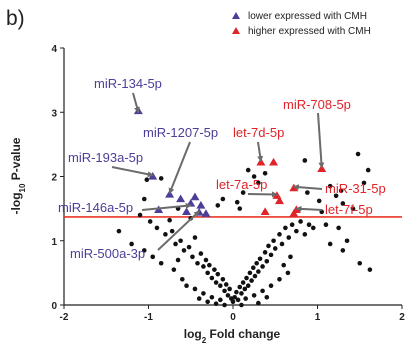 This screenshot has width=414, height=352. What do you see at coordinates (307, 16) in the screenshot?
I see `legend-label-lower: lower expressed with CMH` at bounding box center [307, 16].